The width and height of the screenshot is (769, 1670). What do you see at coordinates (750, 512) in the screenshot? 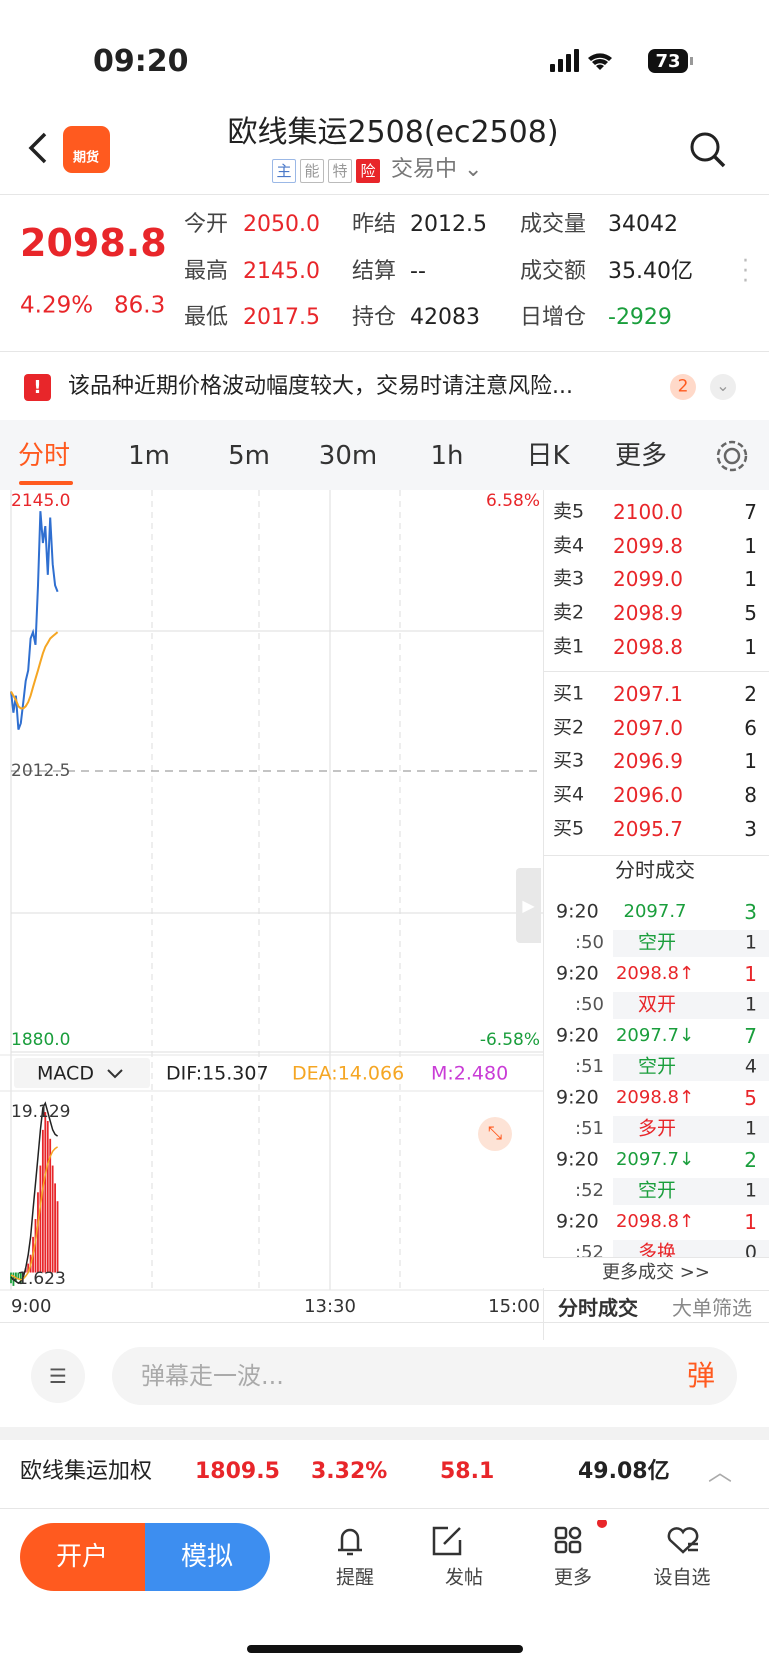
I see `book-volume: 7` at bounding box center [750, 512].